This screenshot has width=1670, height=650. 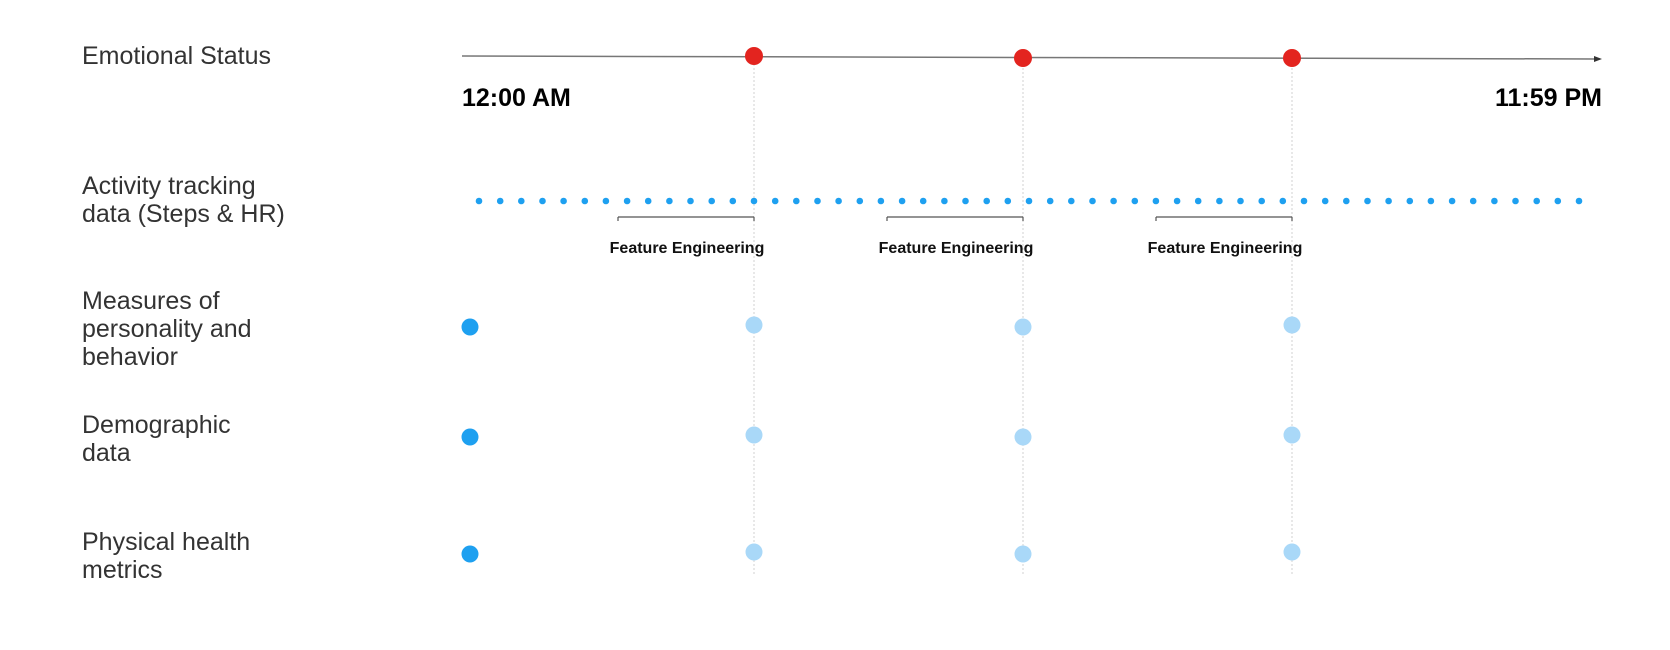 I want to click on label-physical-health: Physical health metrics, so click(x=166, y=556).